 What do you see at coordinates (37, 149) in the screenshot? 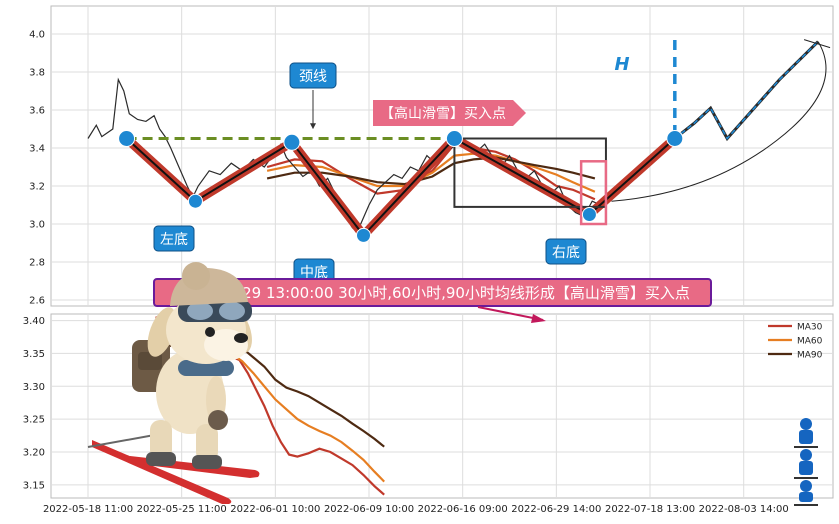
I see `y-tick-label: 3.4` at bounding box center [37, 149].